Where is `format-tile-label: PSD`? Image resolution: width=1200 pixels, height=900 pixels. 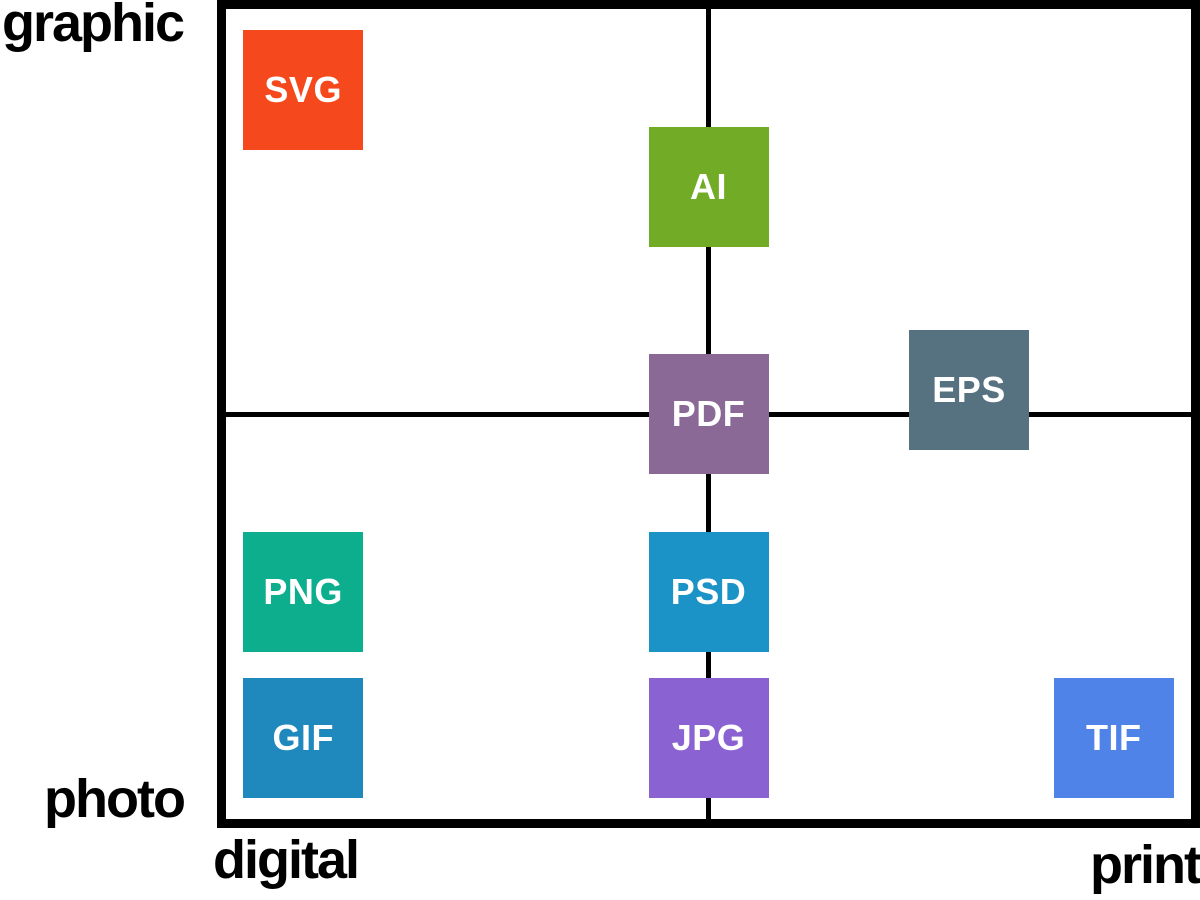
format-tile-label: PSD is located at coordinates (708, 592).